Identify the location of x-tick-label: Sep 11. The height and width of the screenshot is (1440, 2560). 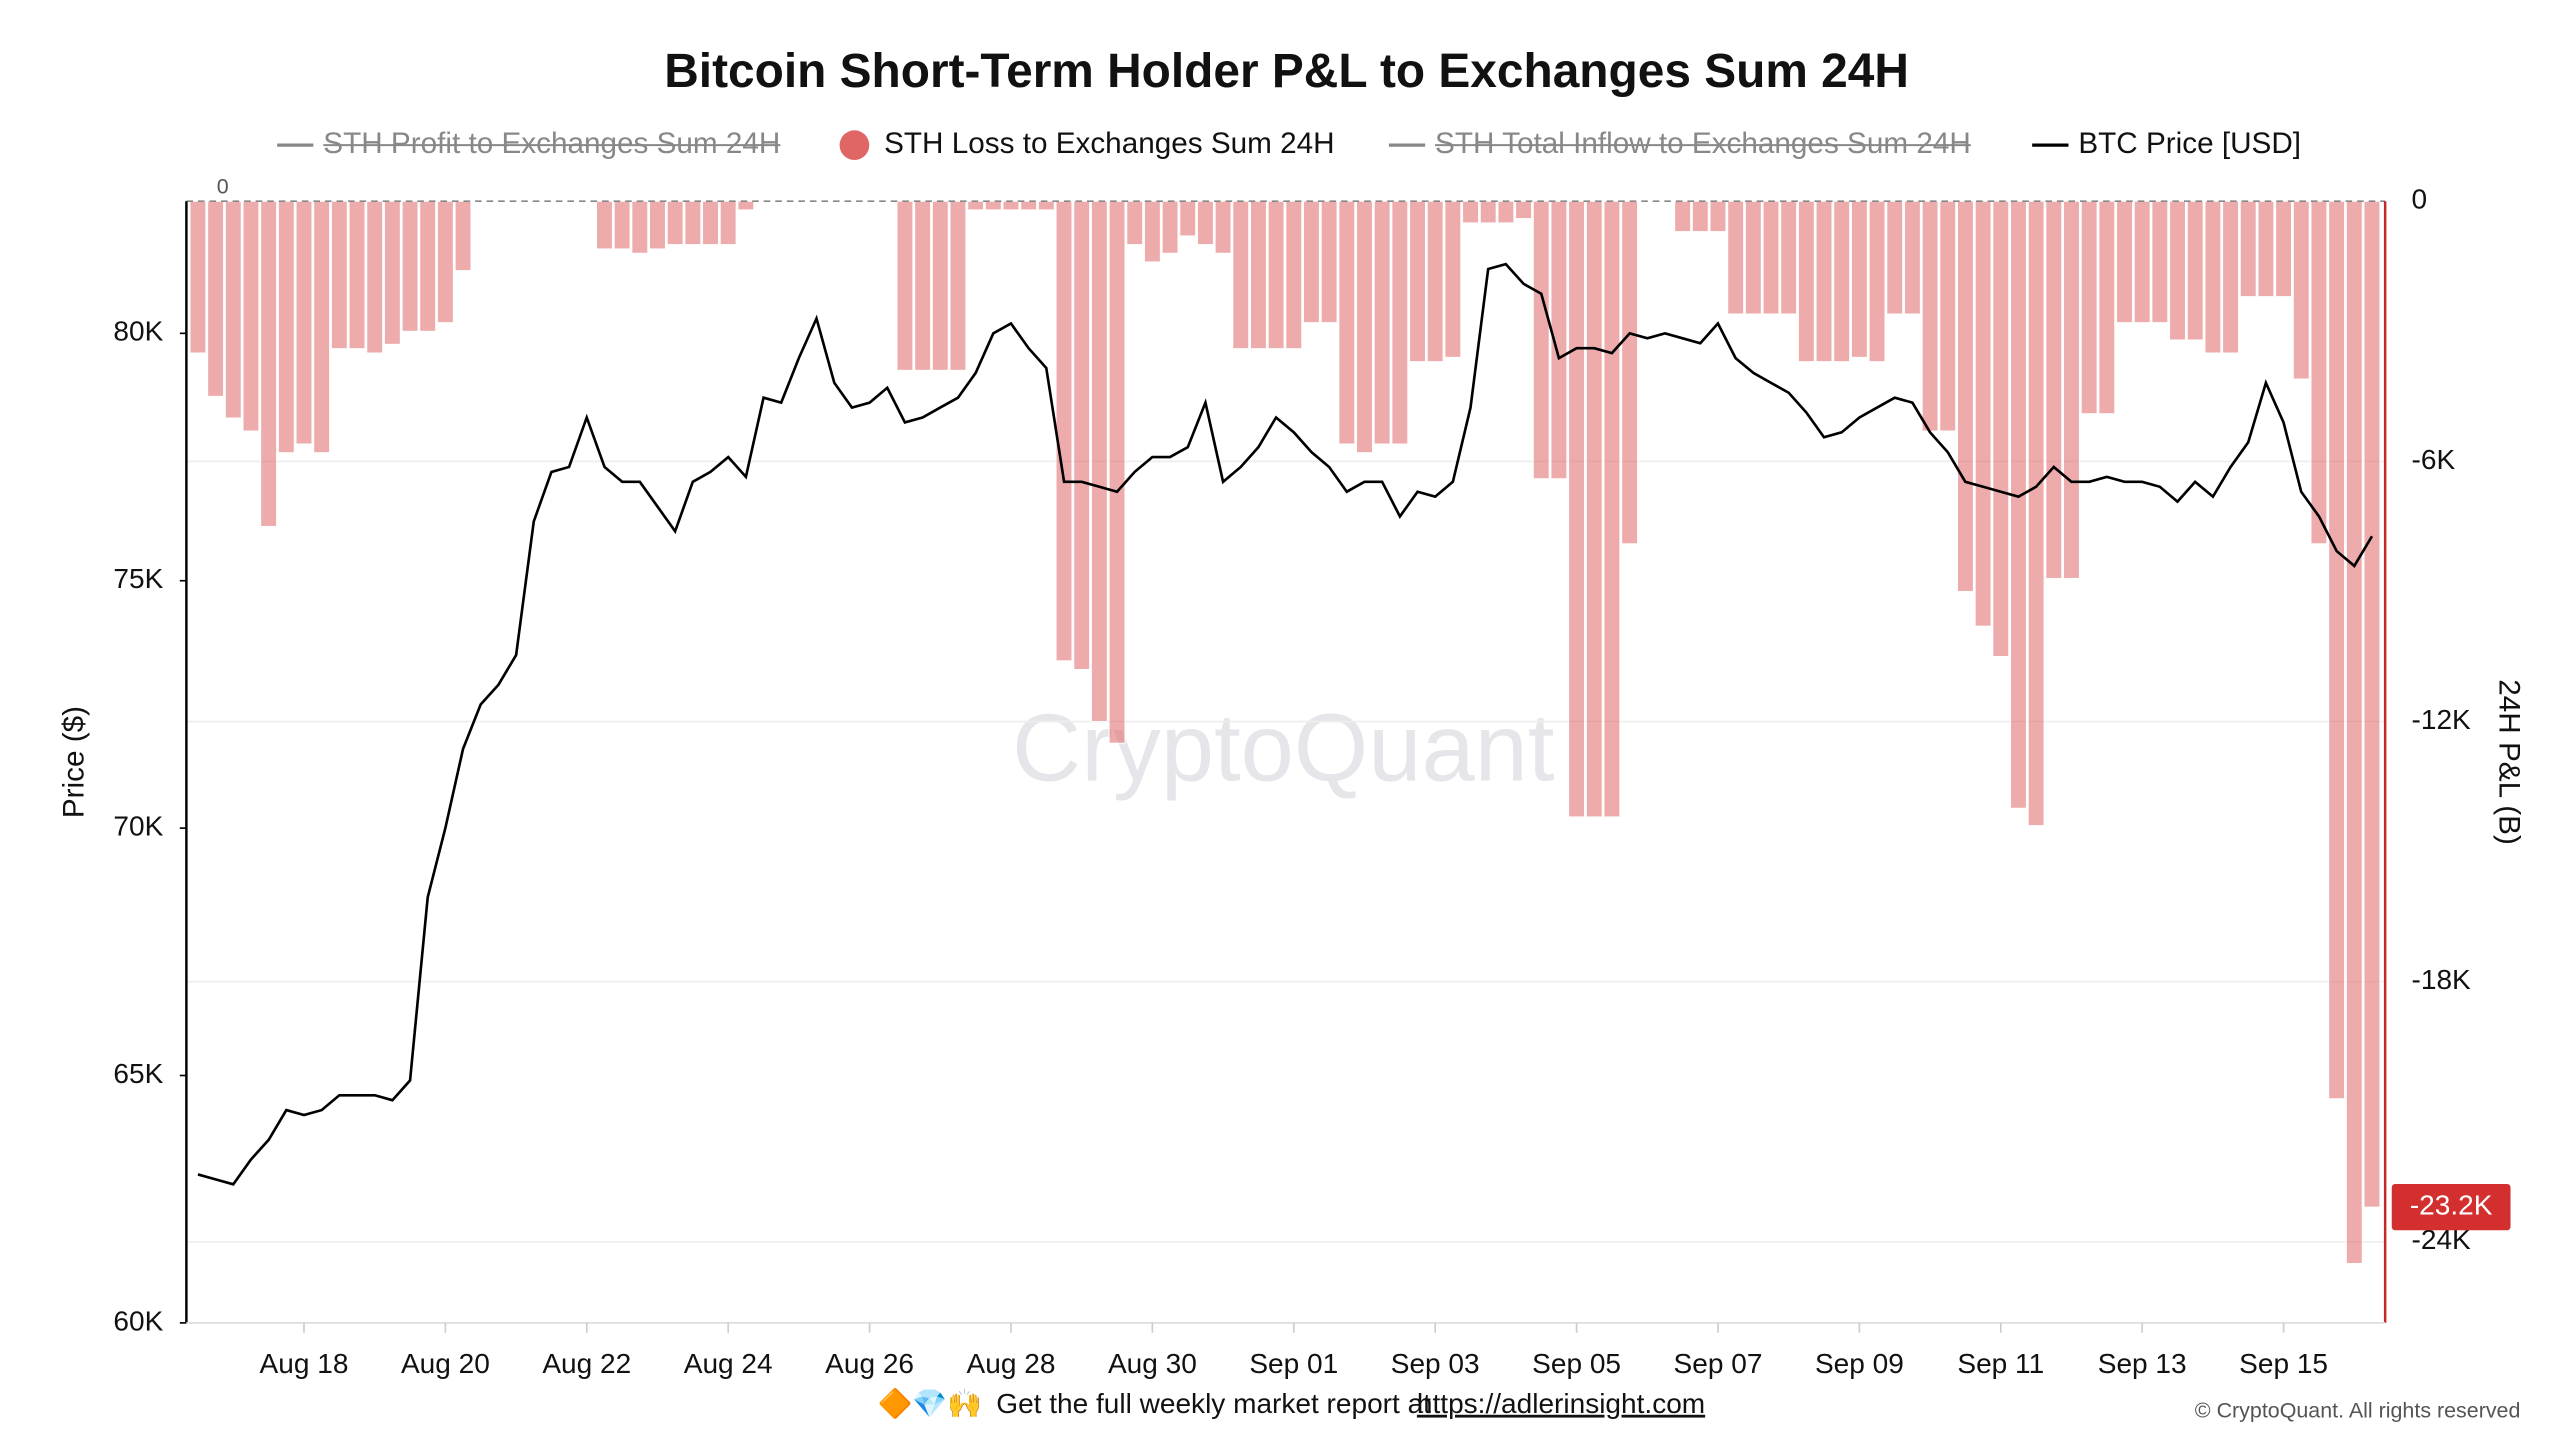
(2000, 1363).